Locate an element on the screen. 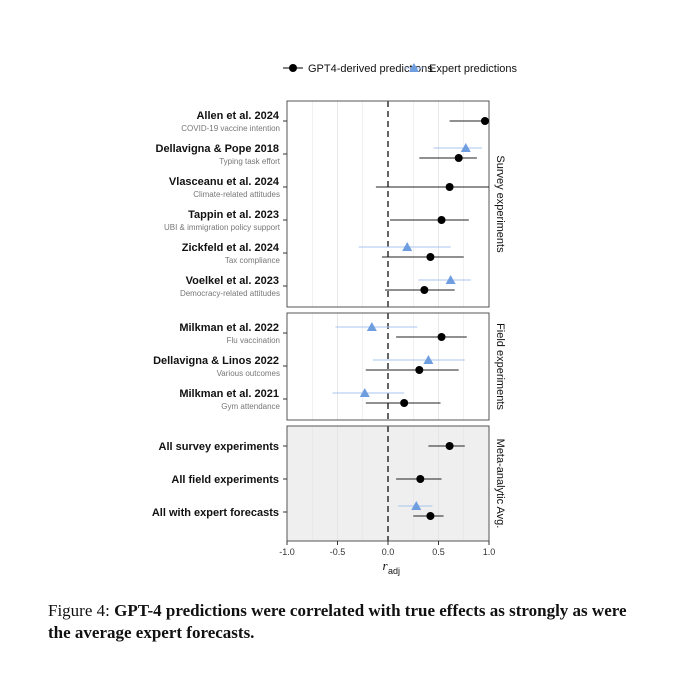  legend-expert-label: Expert predictions is located at coordinates (473, 69).